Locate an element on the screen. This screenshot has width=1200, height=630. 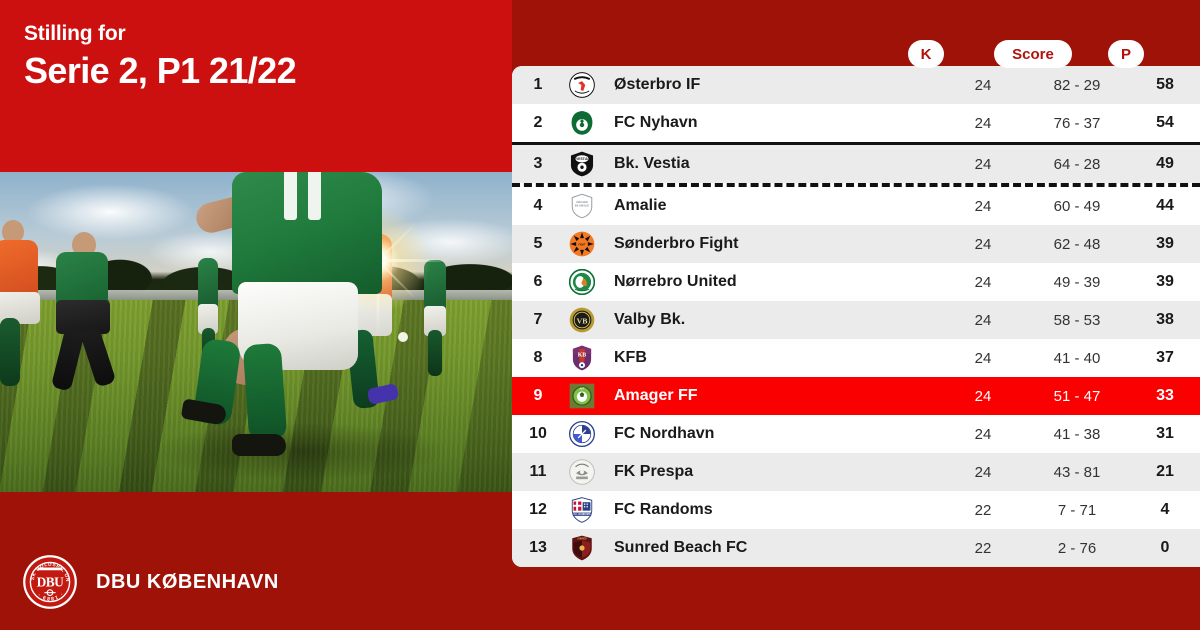
table-row: 9 AFF Amager FF 24 51 - 47 33 is located at coordinates (856, 396).